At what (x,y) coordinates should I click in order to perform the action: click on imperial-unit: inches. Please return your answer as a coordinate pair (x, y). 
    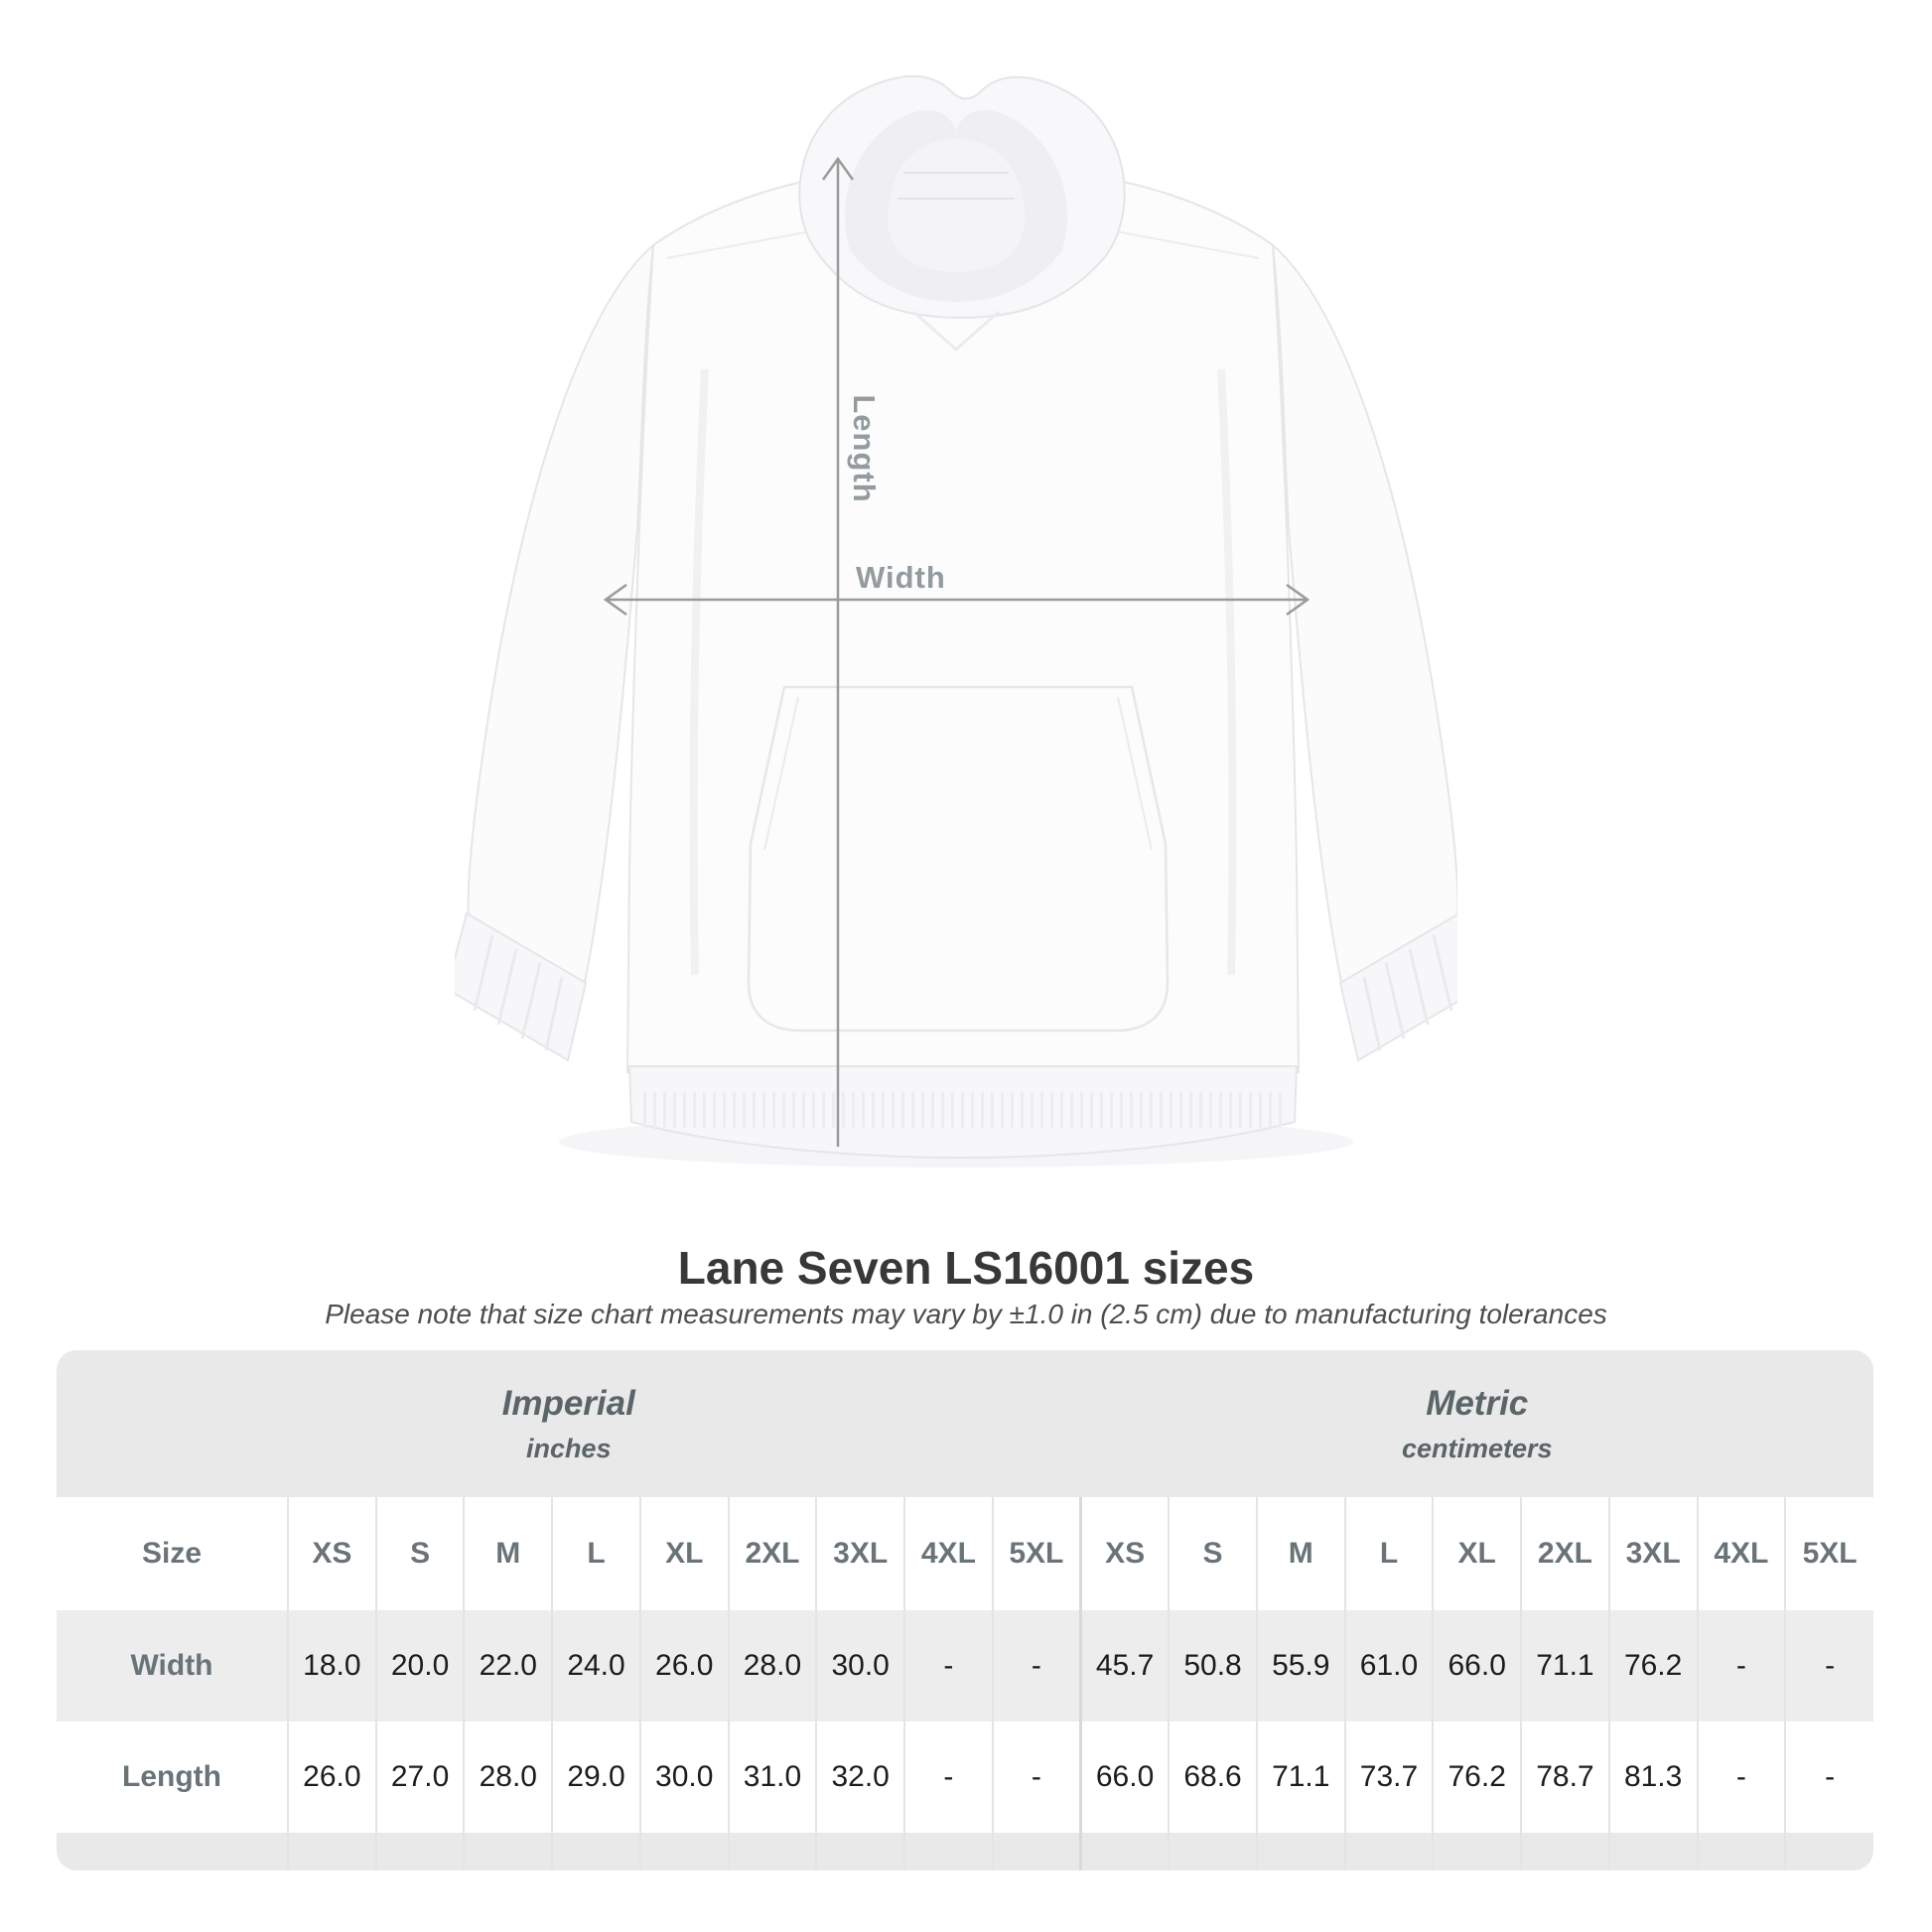
    Looking at the image, I should click on (569, 1448).